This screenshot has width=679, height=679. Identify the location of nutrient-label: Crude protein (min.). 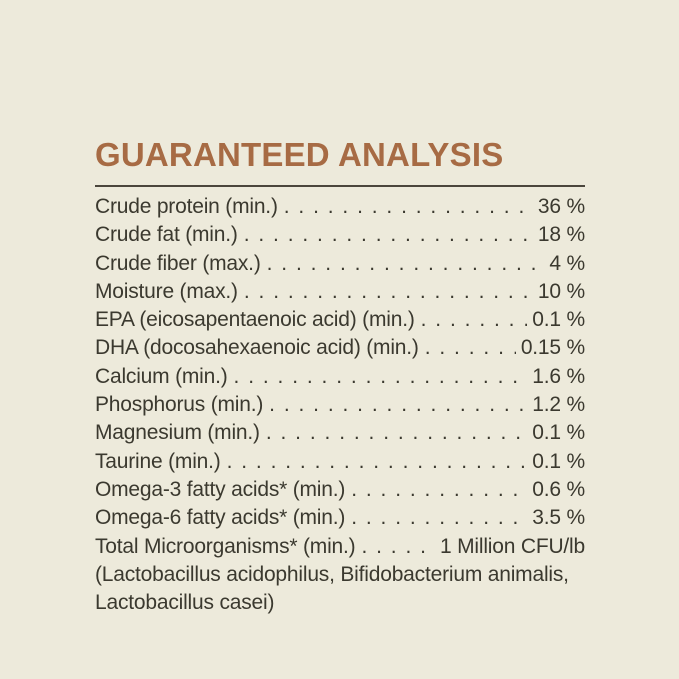
(186, 206).